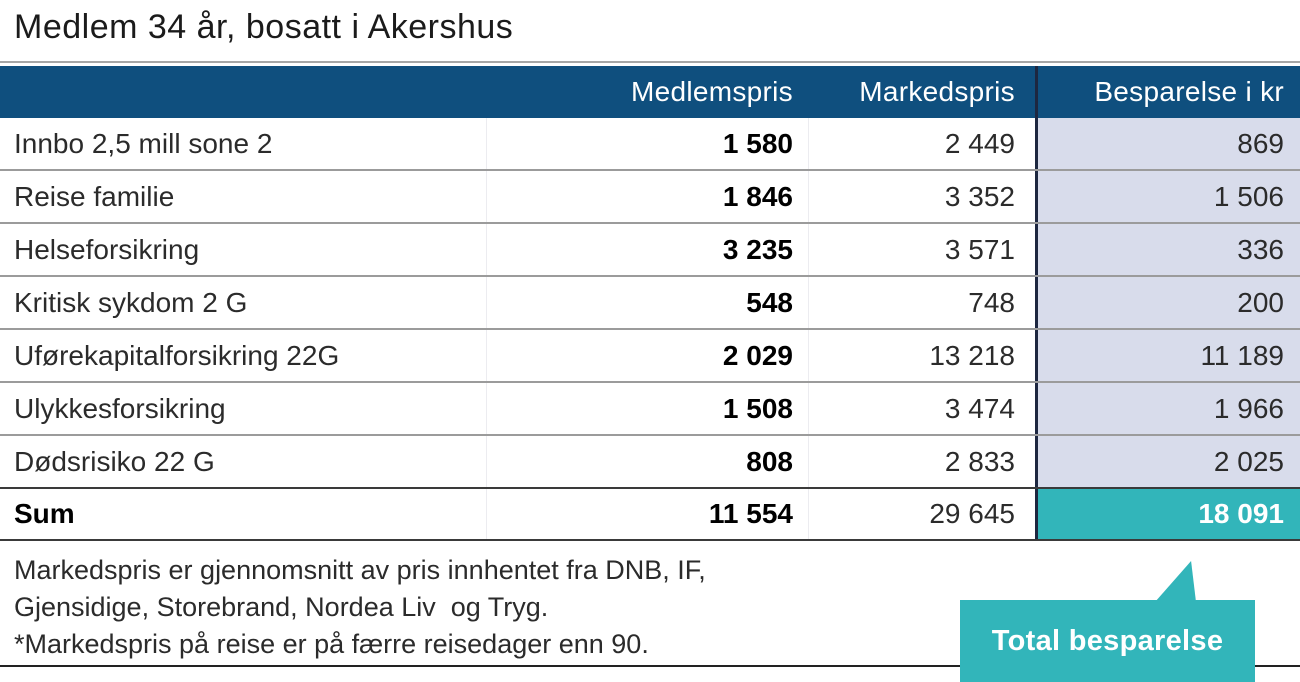 This screenshot has width=1300, height=682. Describe the element at coordinates (177, 355) in the screenshot. I see `row-label: Uførekapitalforsikring 22G` at that location.